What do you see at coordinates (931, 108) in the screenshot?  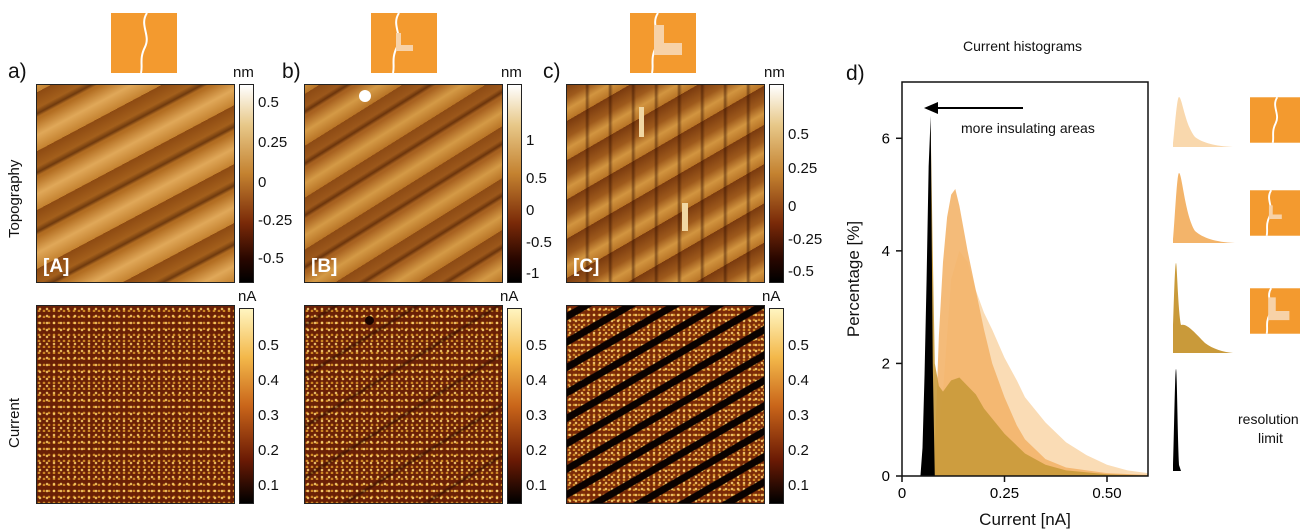 I see `annotation-arrow-head` at bounding box center [931, 108].